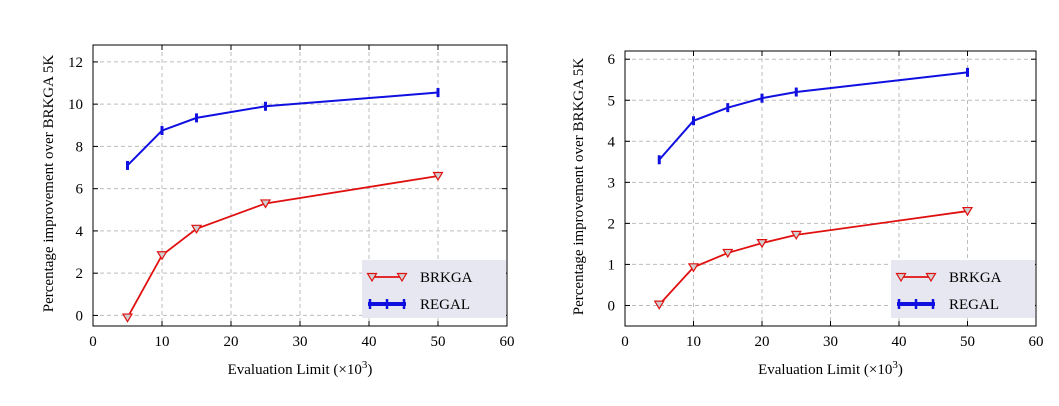 The height and width of the screenshot is (406, 1059). Describe the element at coordinates (80, 147) in the screenshot. I see `y-tick-label: 8` at that location.